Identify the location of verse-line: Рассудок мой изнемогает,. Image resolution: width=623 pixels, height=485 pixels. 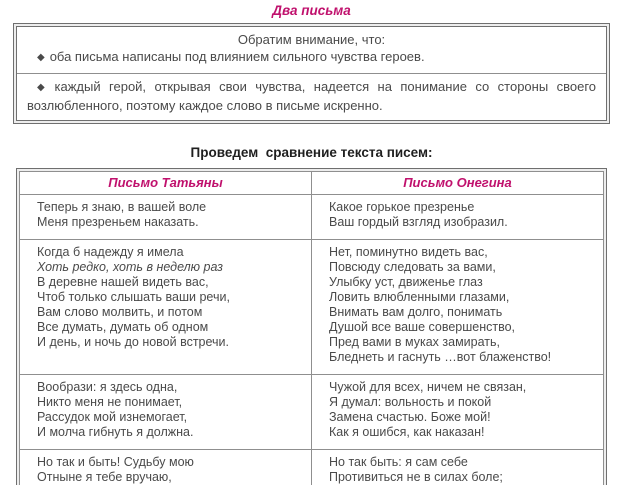
(112, 417).